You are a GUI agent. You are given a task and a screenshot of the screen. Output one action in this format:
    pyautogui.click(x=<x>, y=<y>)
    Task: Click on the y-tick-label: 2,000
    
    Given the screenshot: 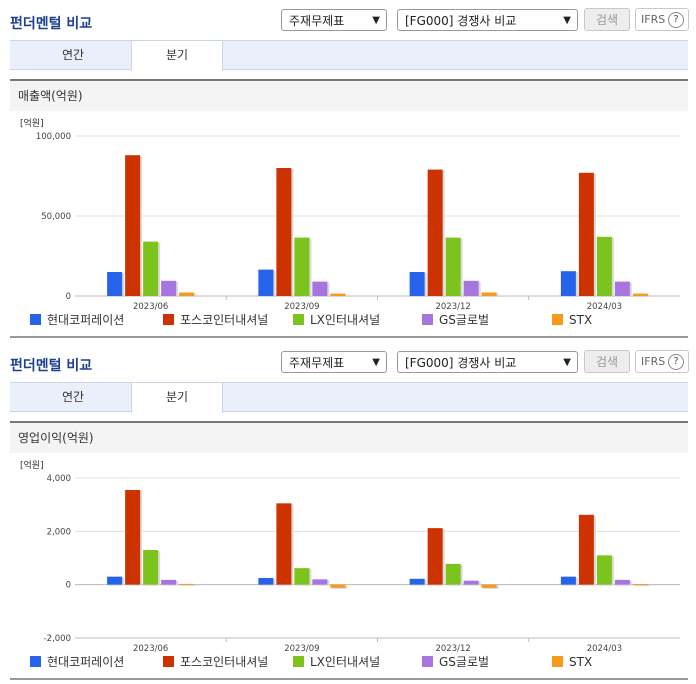 What is the action you would take?
    pyautogui.click(x=59, y=532)
    